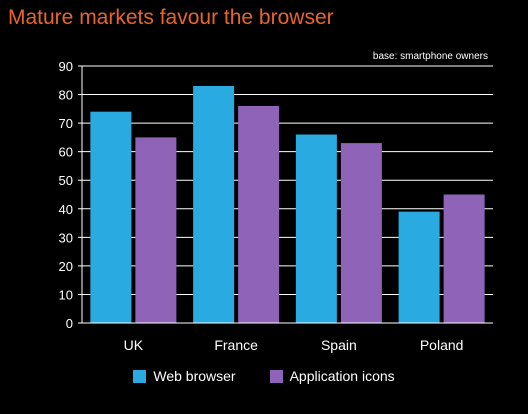  I want to click on x-tick-label-poland: Poland, so click(442, 345).